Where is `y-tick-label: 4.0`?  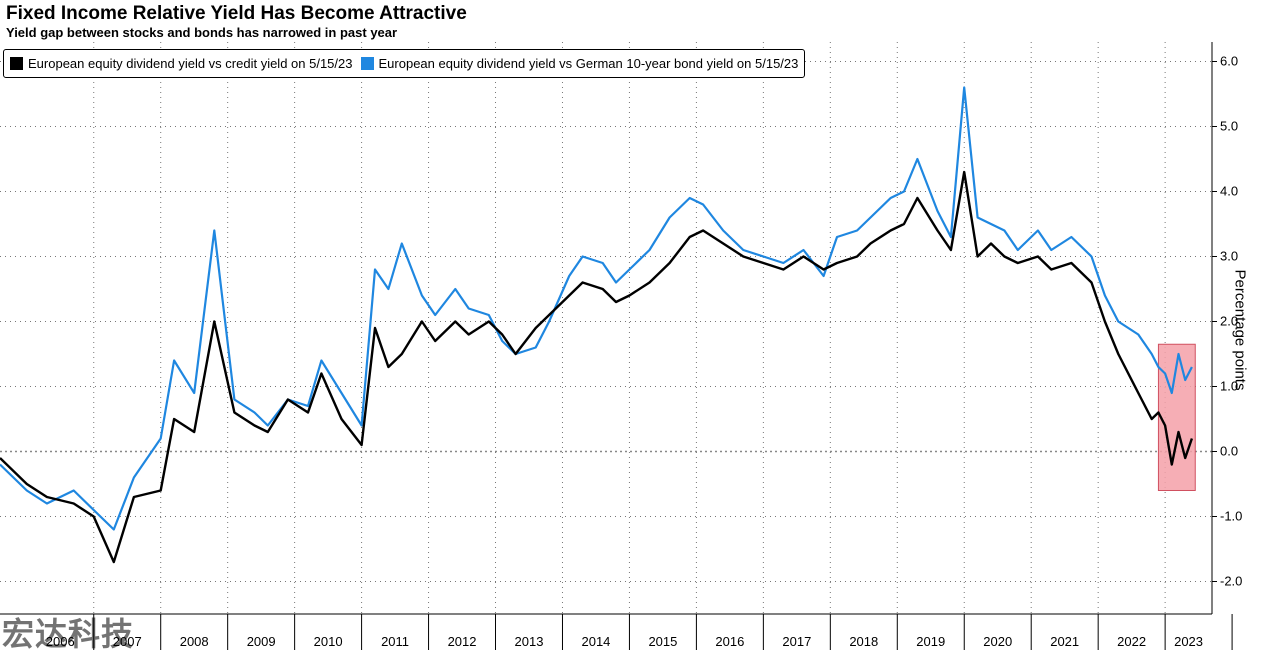 y-tick-label: 4.0 is located at coordinates (1229, 191).